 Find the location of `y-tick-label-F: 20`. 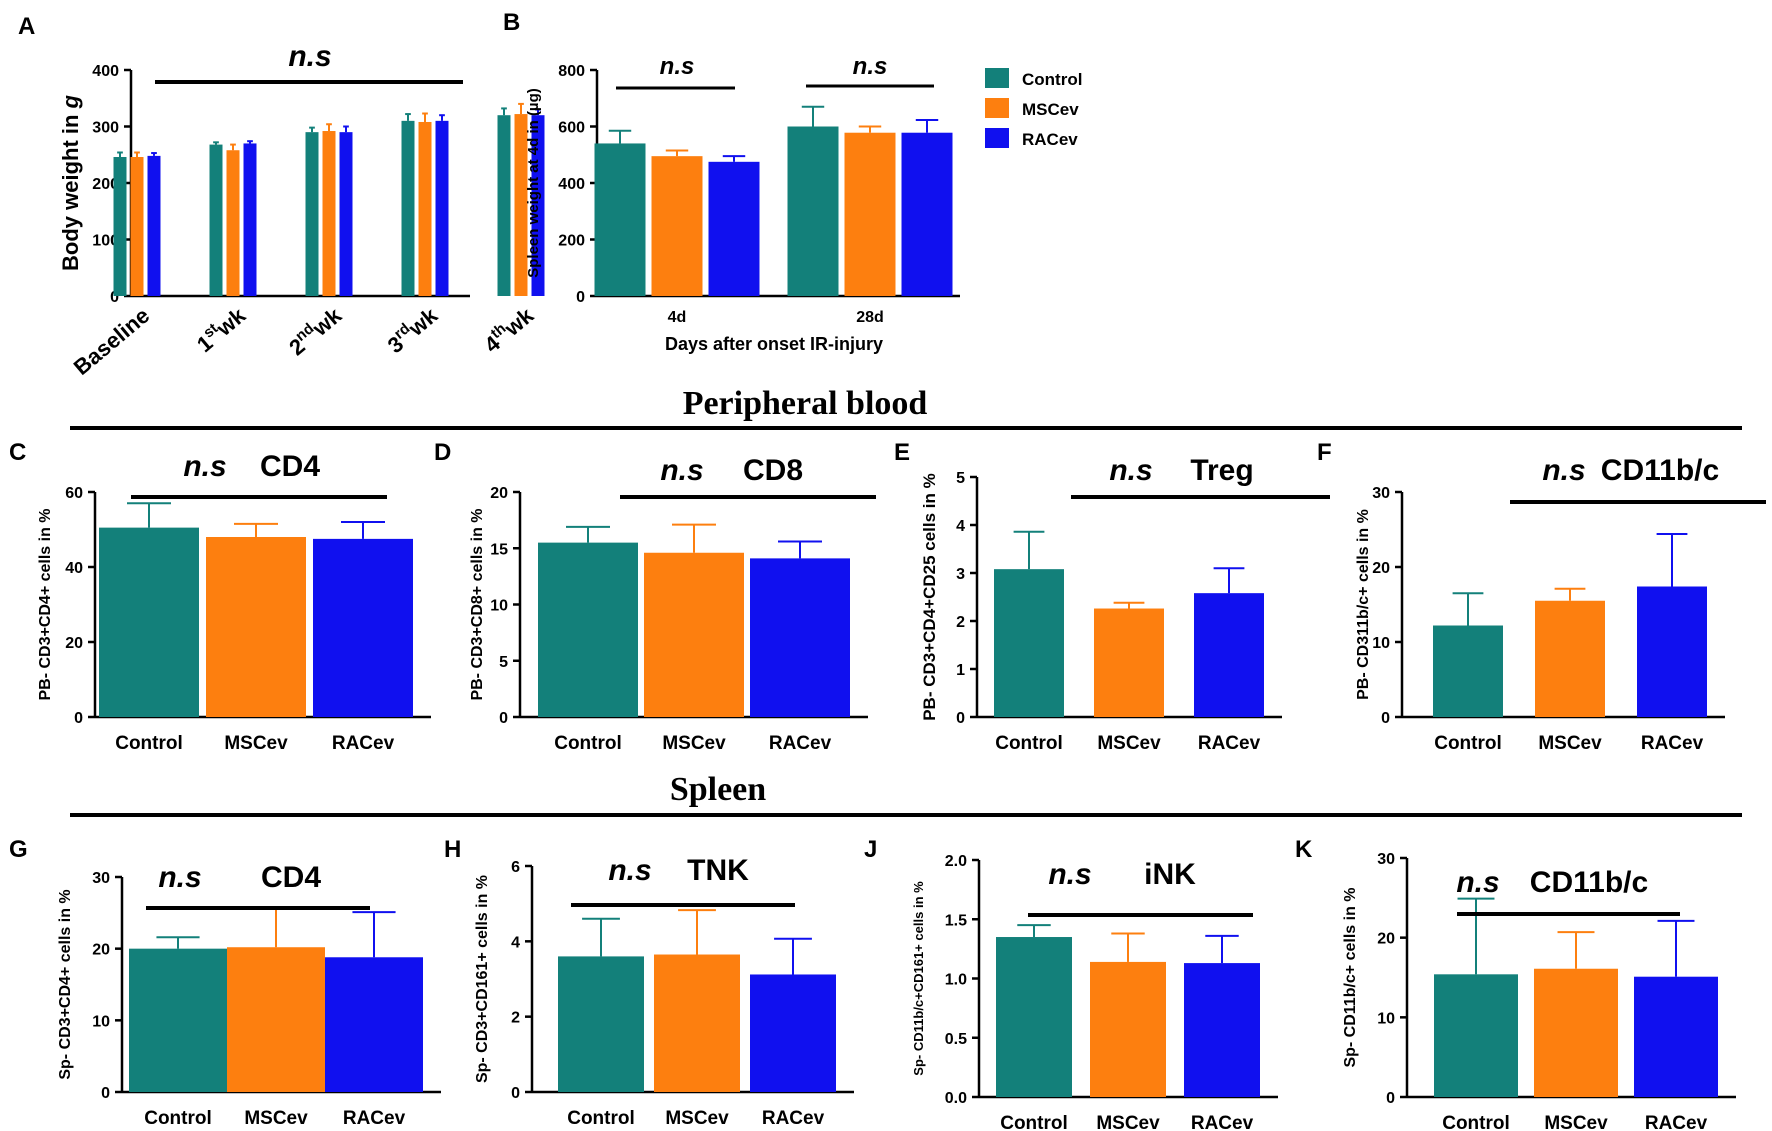

y-tick-label-F: 20 is located at coordinates (1381, 568).